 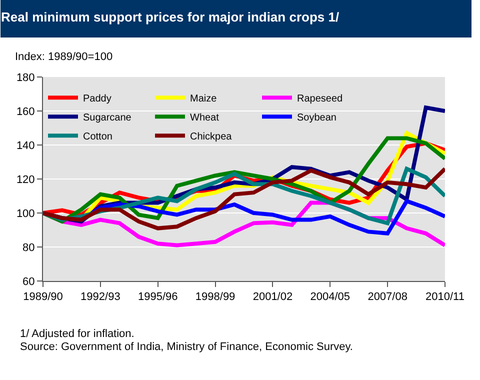 What do you see at coordinates (77, 334) in the screenshot?
I see `text: 1/ Adjusted for inflation.` at bounding box center [77, 334].